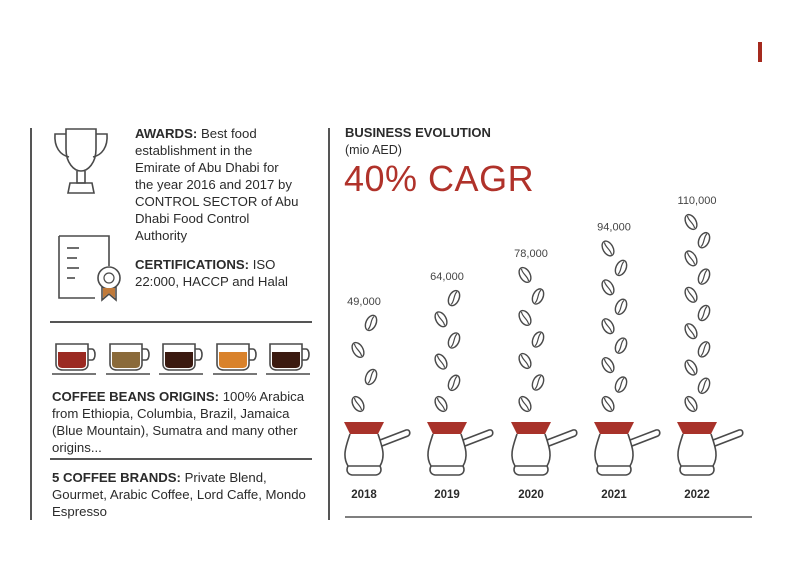 The image size is (800, 580). What do you see at coordinates (614, 495) in the screenshot?
I see `year-label: 2021` at bounding box center [614, 495].